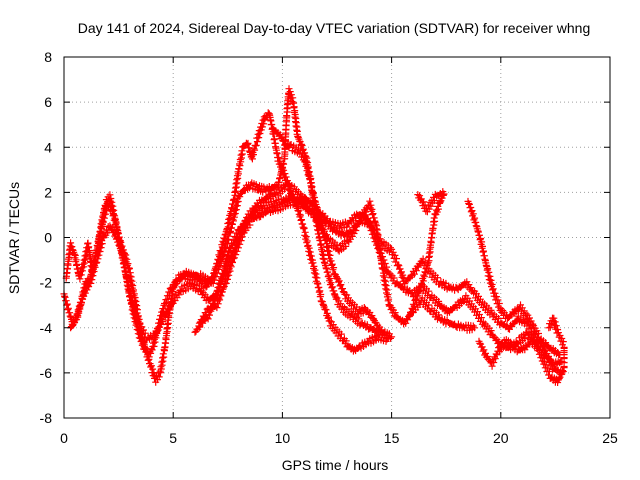 The height and width of the screenshot is (480, 640). Describe the element at coordinates (48, 147) in the screenshot. I see `y-tick-label: 4` at that location.